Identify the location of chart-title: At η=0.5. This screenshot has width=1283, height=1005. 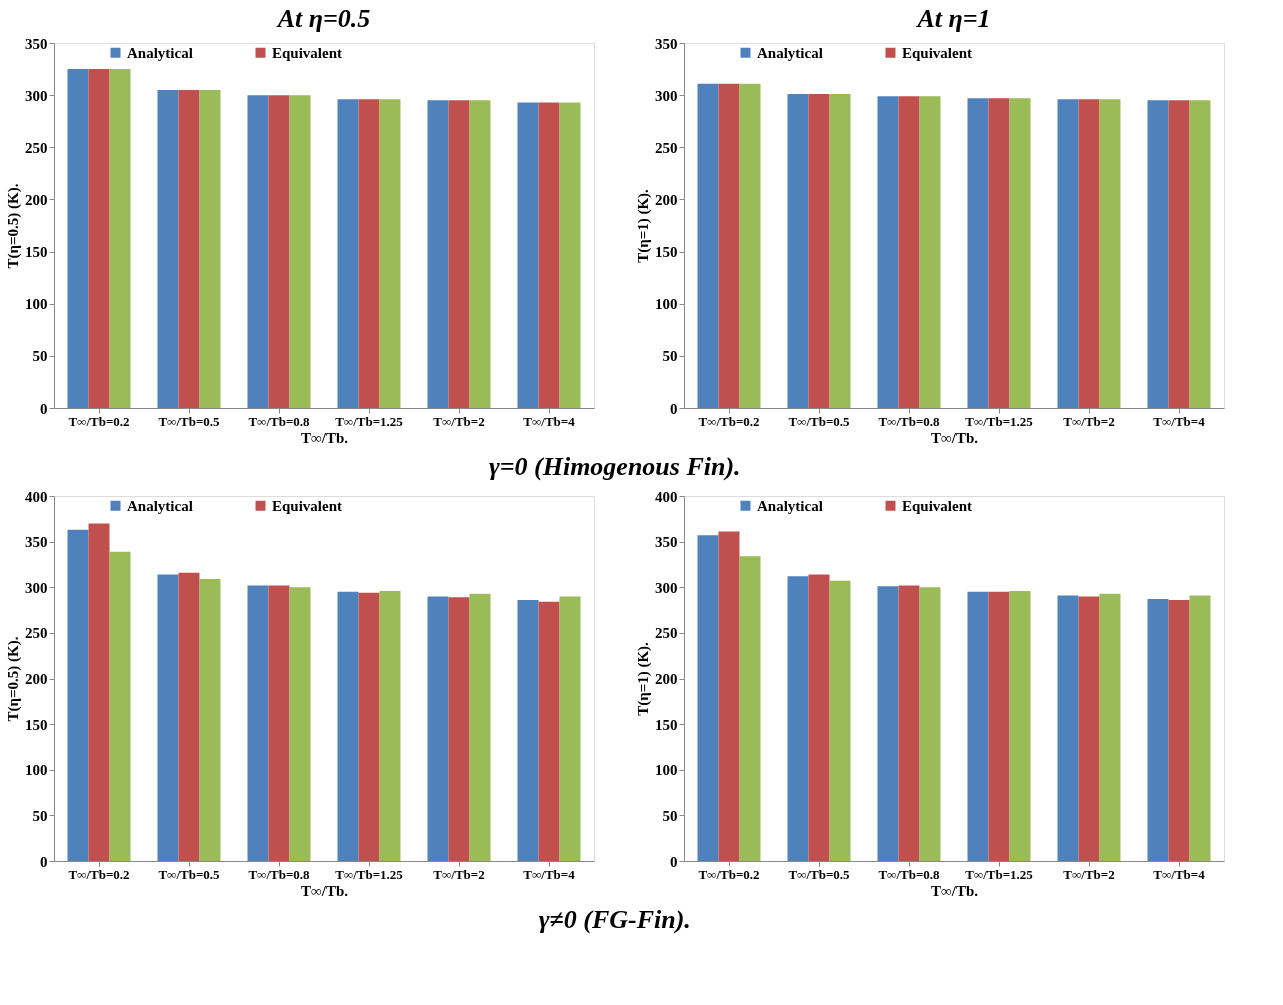
(323, 18).